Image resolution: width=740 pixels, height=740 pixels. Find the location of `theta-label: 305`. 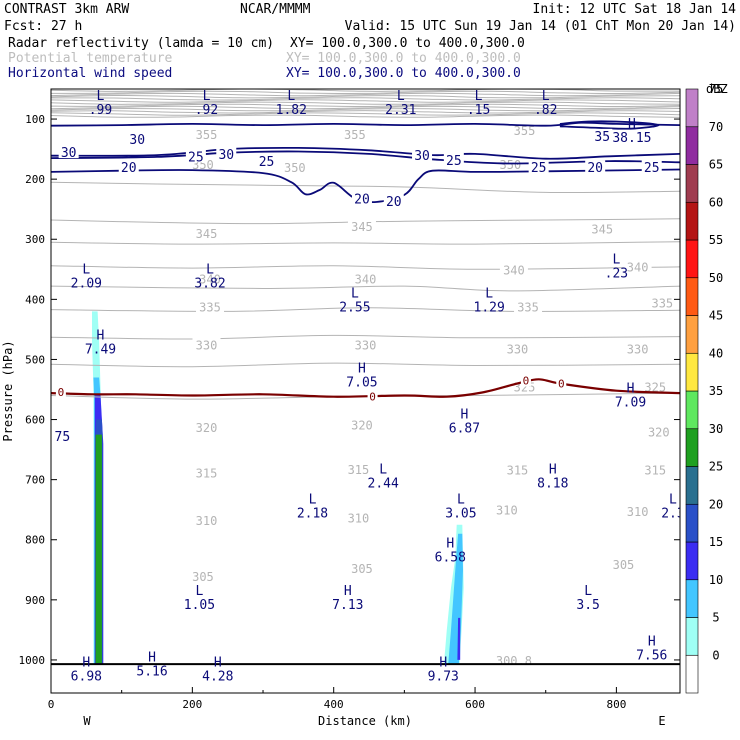

theta-label: 305 is located at coordinates (362, 569).